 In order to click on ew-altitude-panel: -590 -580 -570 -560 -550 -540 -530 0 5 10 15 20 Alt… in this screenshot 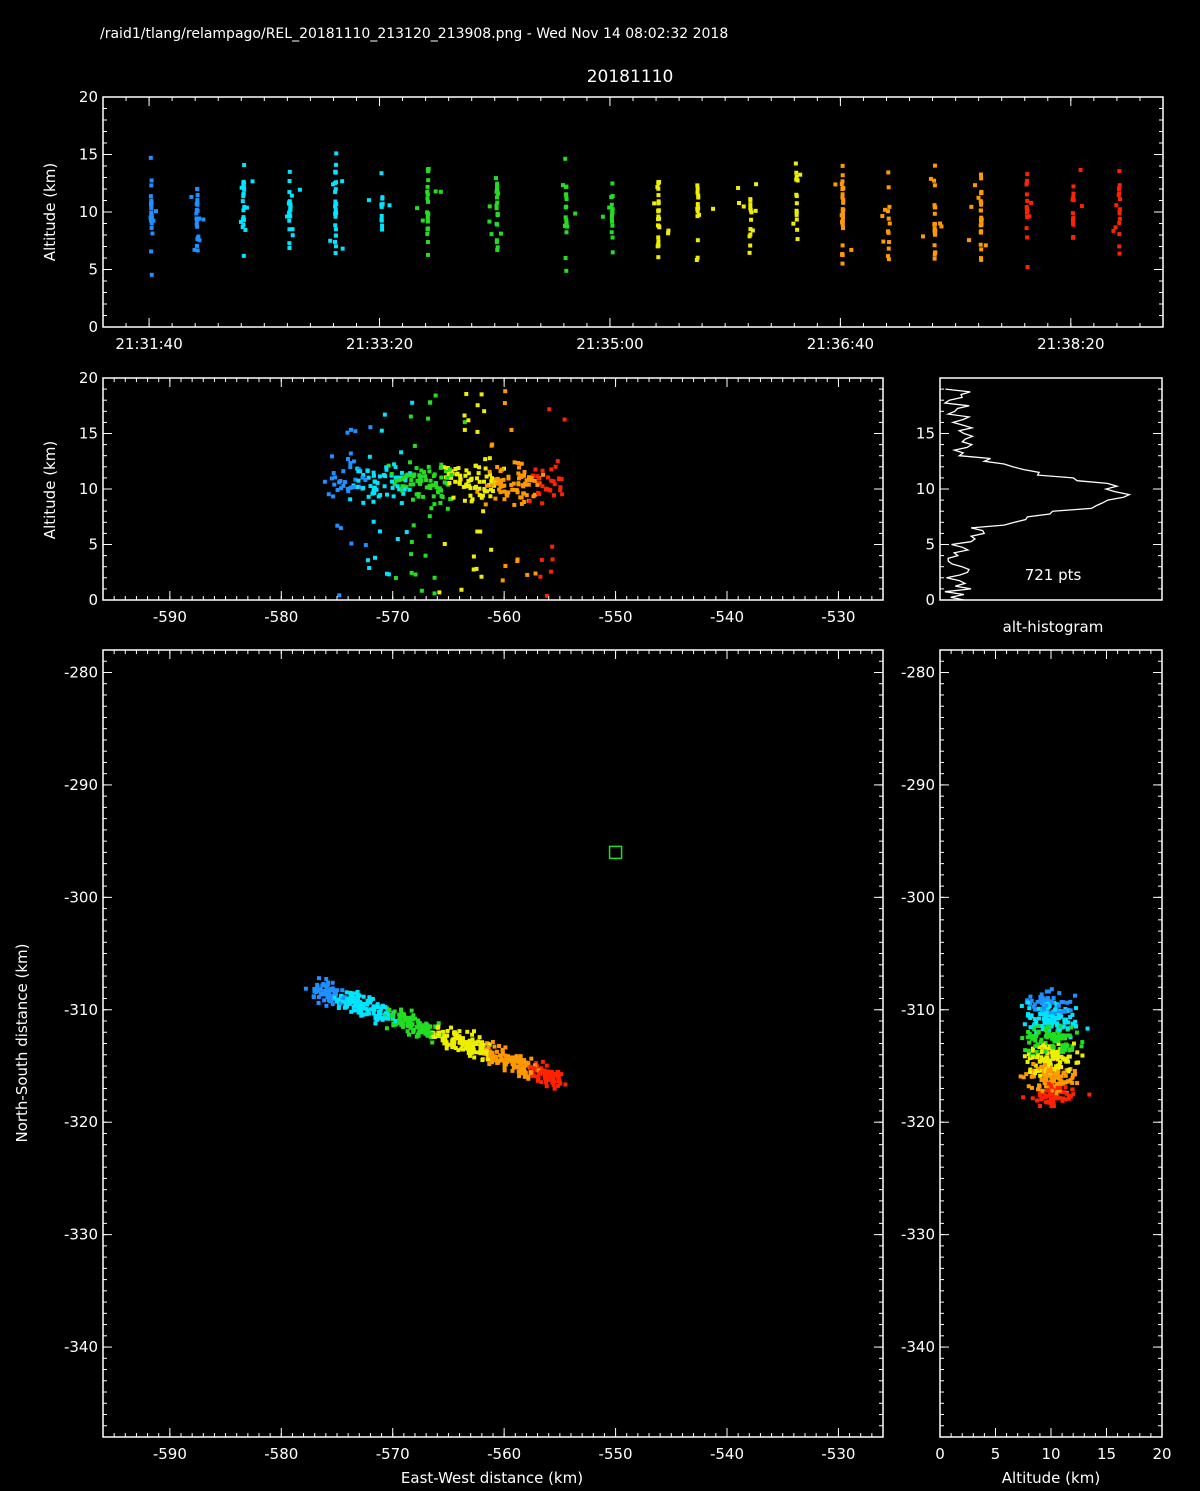, I will do `click(462, 497)`.